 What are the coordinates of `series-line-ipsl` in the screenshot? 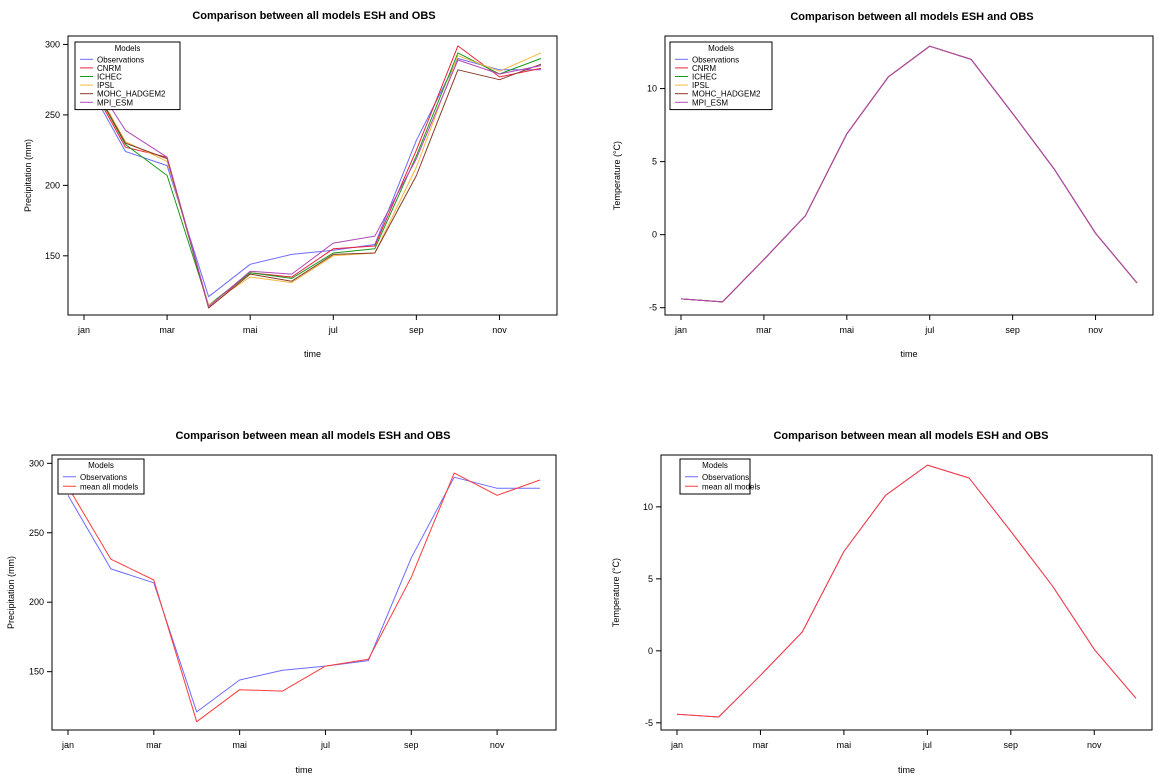 It's located at (312, 179).